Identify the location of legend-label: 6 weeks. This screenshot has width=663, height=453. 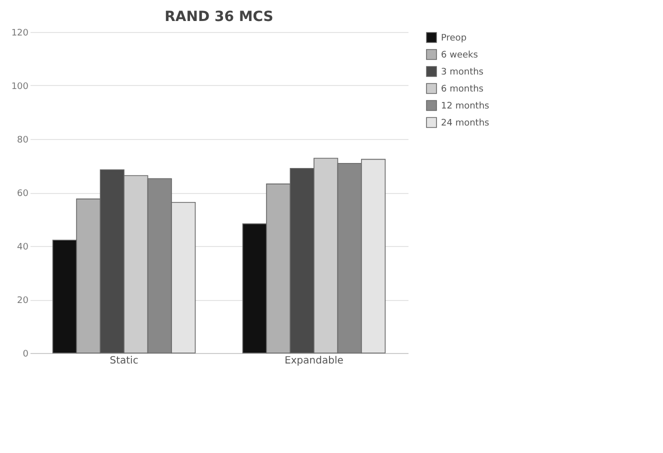
(459, 55).